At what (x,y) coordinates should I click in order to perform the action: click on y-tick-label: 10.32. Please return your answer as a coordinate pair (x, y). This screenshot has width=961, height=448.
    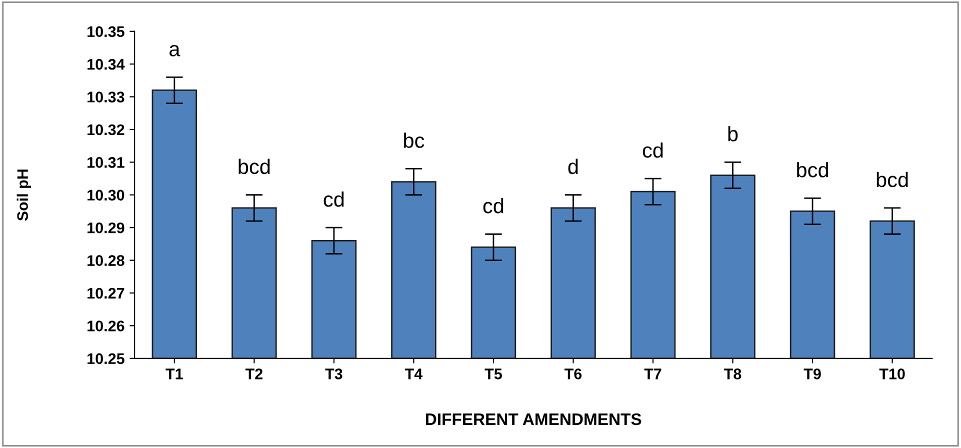
    Looking at the image, I should click on (106, 130).